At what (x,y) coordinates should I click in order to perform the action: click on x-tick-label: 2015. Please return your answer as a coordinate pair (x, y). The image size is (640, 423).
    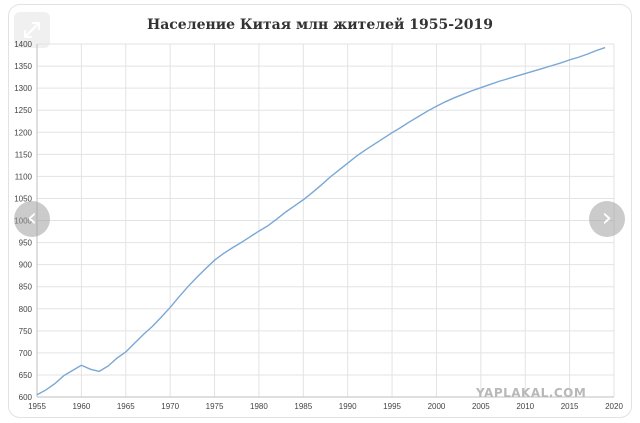
    Looking at the image, I should click on (570, 406).